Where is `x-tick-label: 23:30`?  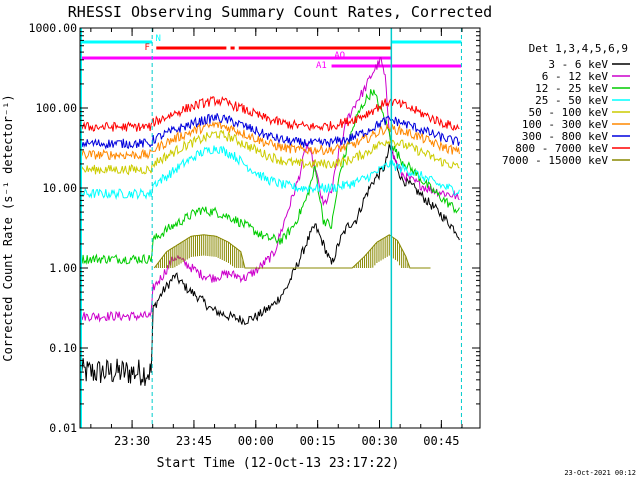 x-tick-label: 23:30 is located at coordinates (132, 441).